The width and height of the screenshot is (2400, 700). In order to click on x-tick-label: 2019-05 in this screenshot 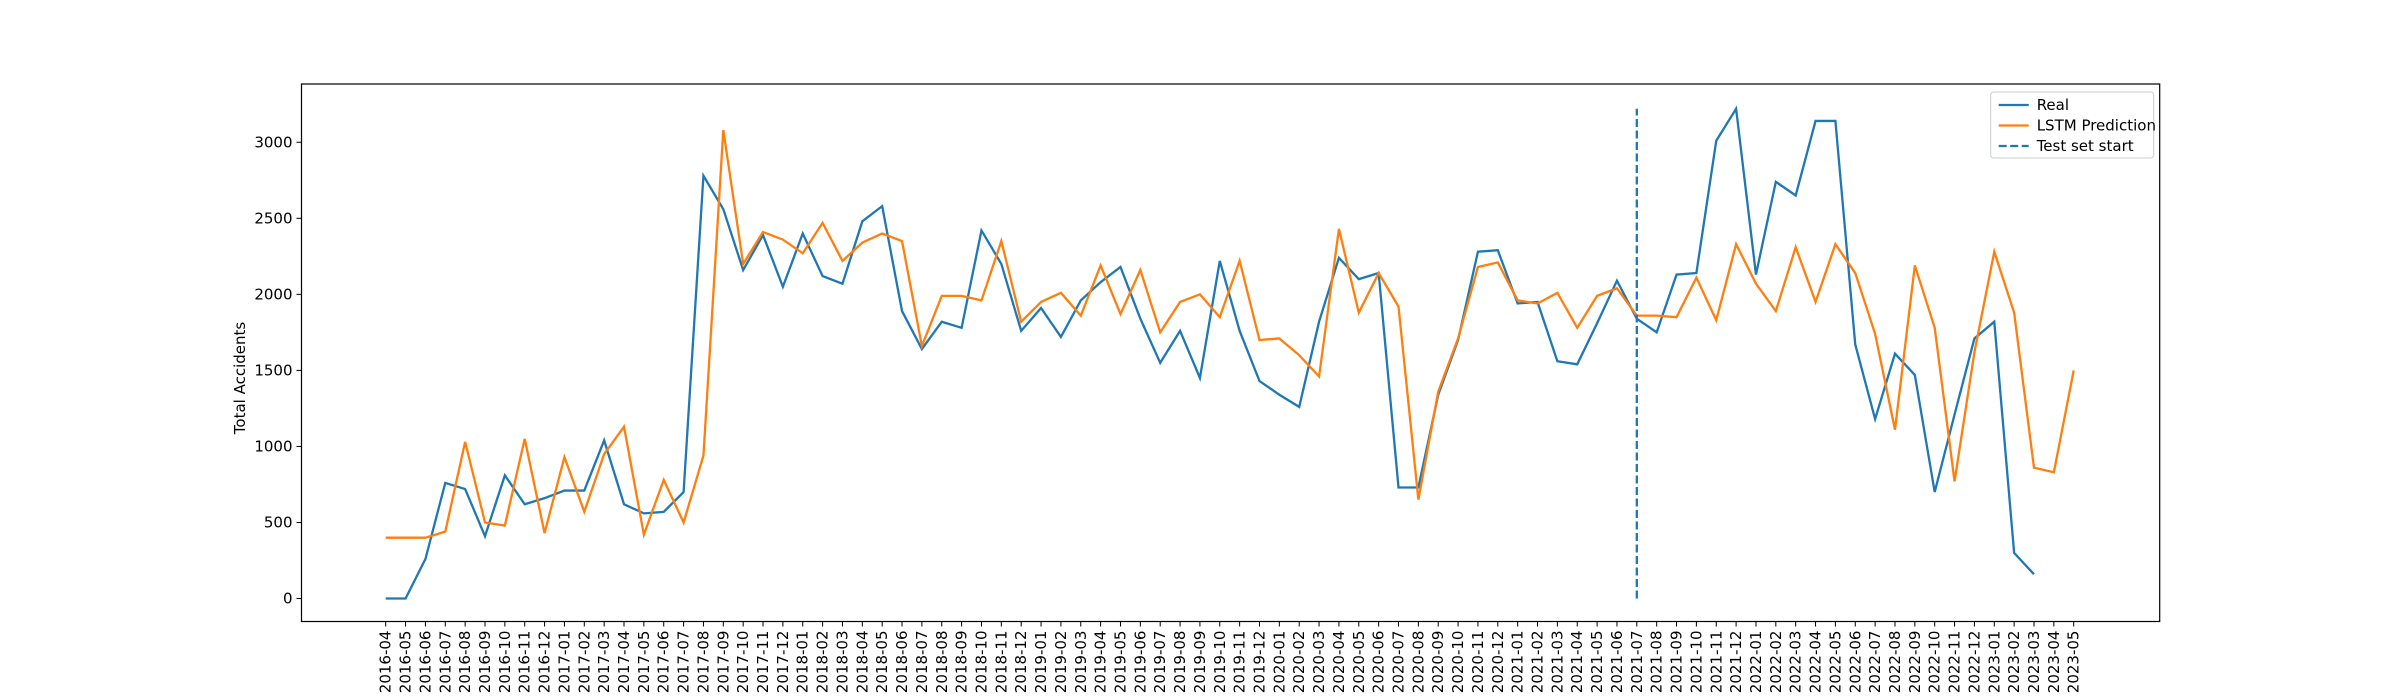, I will do `click(1120, 662)`.